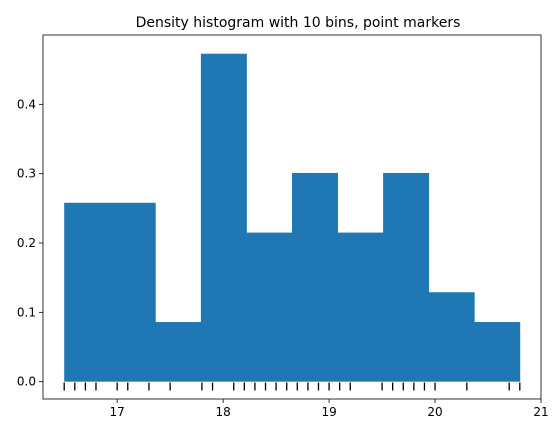 The image size is (554, 435). Describe the element at coordinates (26, 312) in the screenshot. I see `y-tick-label-2: 0.1` at that location.